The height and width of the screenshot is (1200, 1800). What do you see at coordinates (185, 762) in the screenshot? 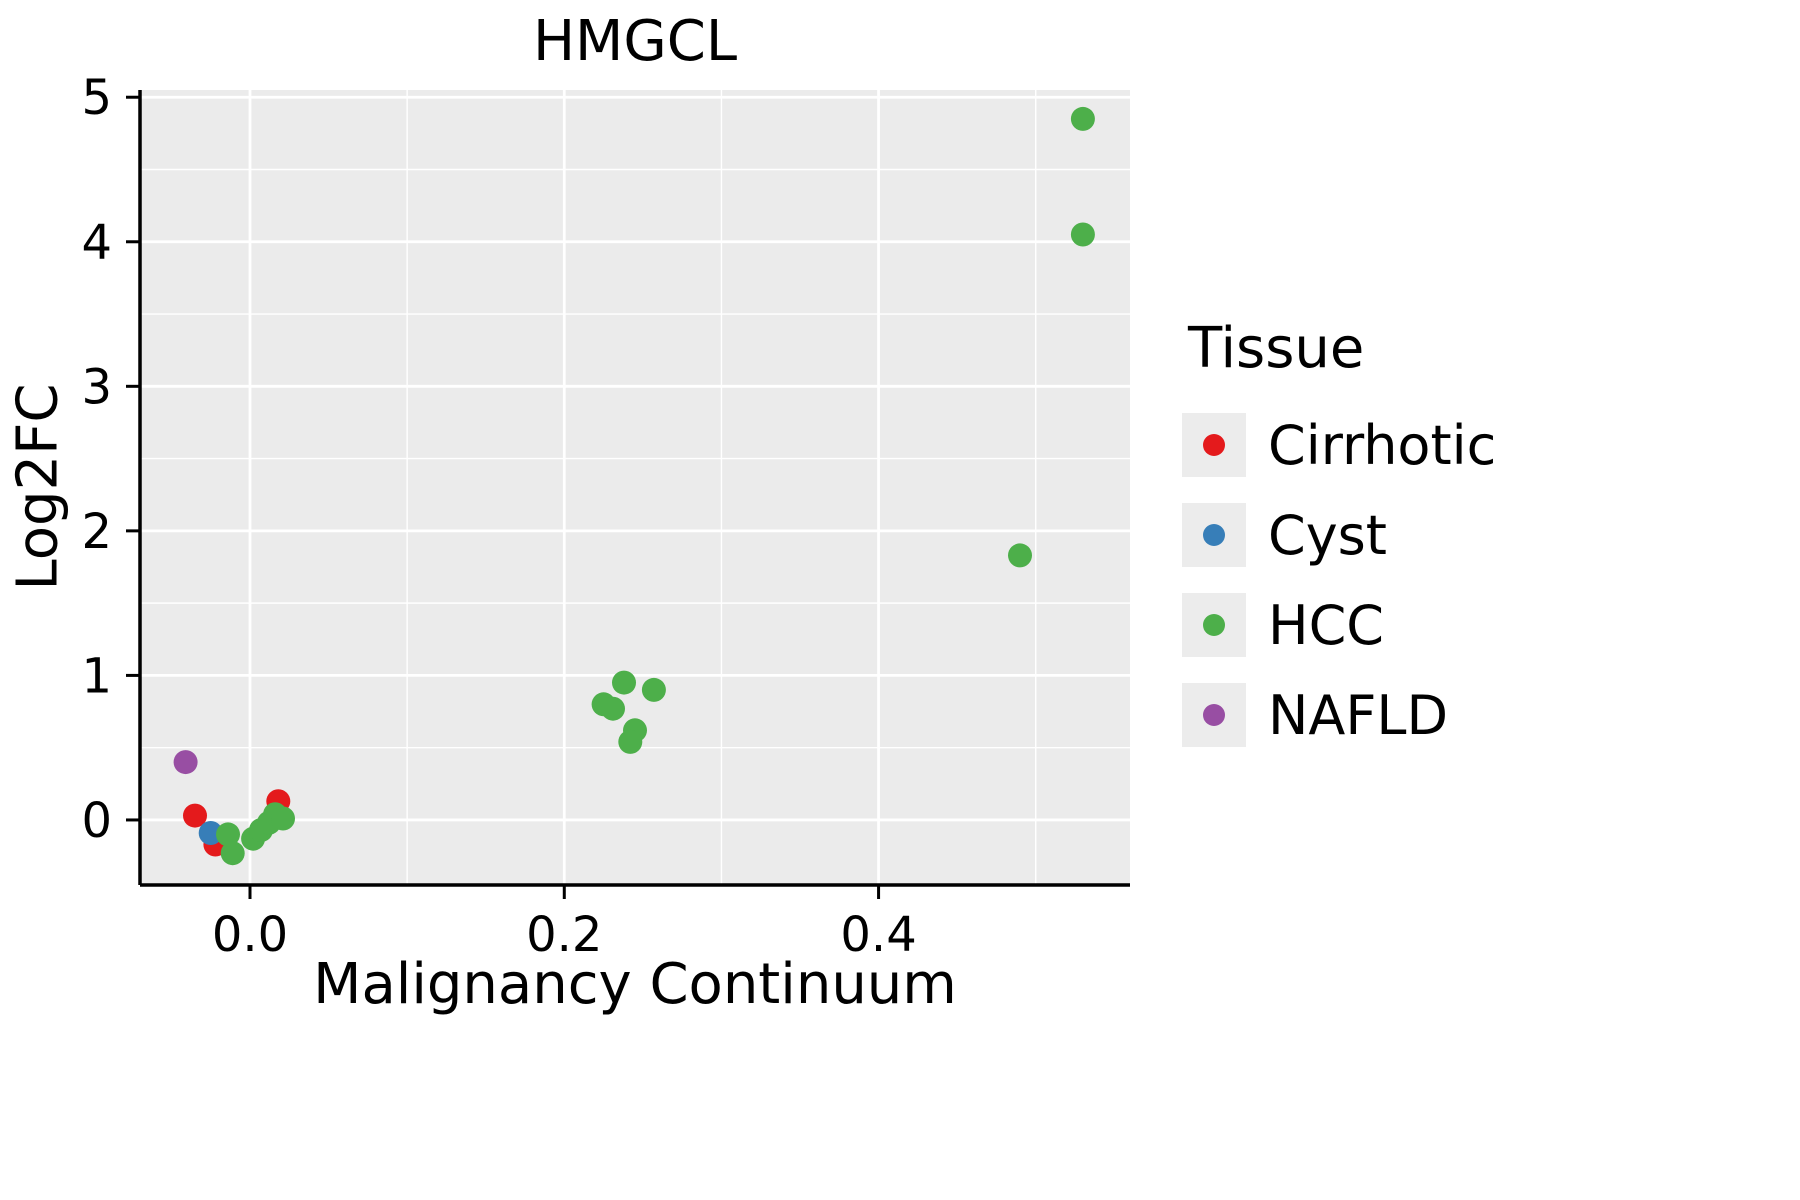
I see `data-point-nafld` at bounding box center [185, 762].